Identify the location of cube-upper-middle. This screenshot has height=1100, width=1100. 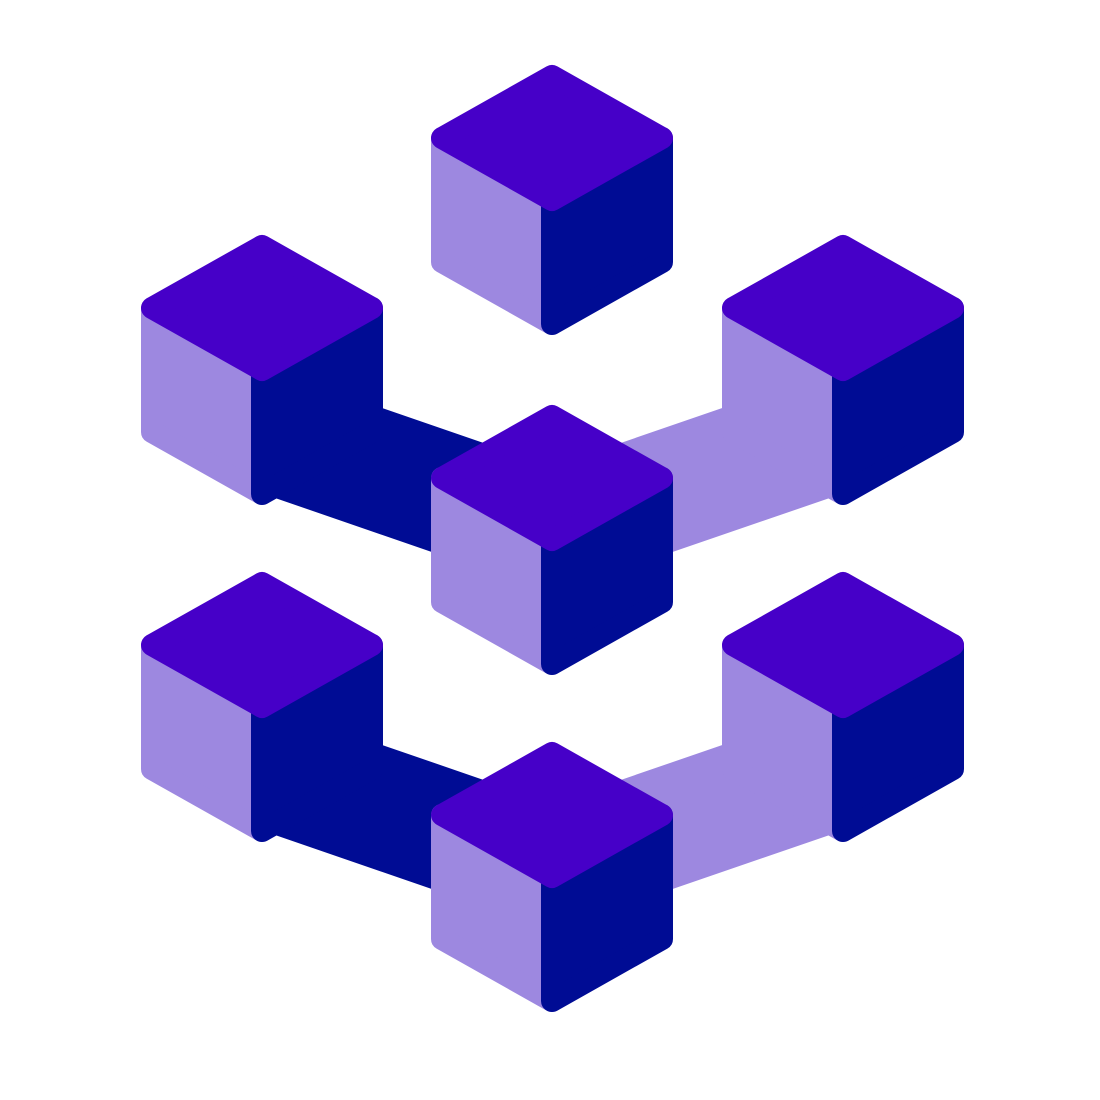
(552, 540).